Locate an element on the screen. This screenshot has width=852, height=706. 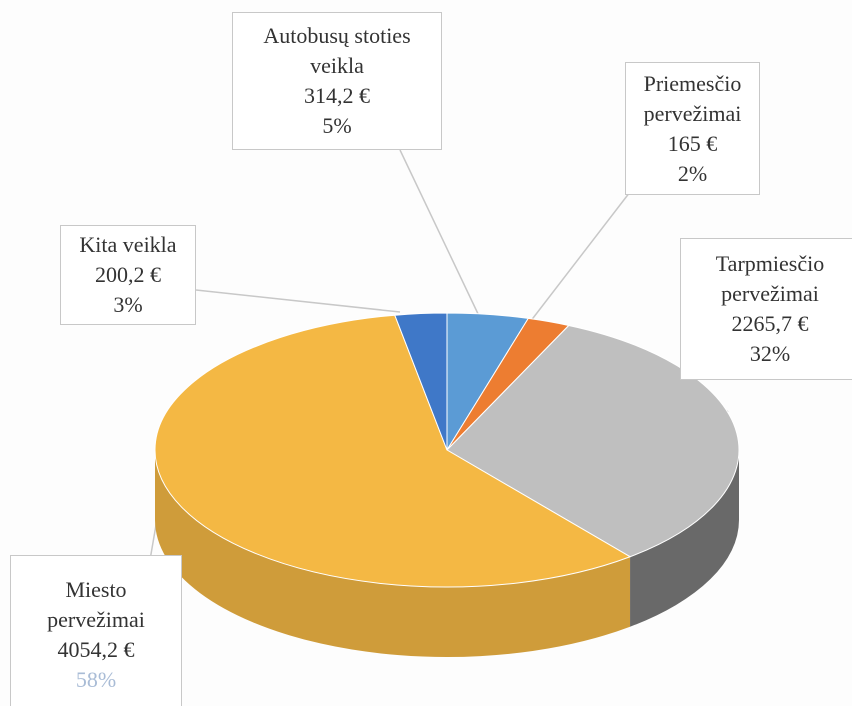
data-label: Kita veikla 200,2 € 3% is located at coordinates (128, 275).